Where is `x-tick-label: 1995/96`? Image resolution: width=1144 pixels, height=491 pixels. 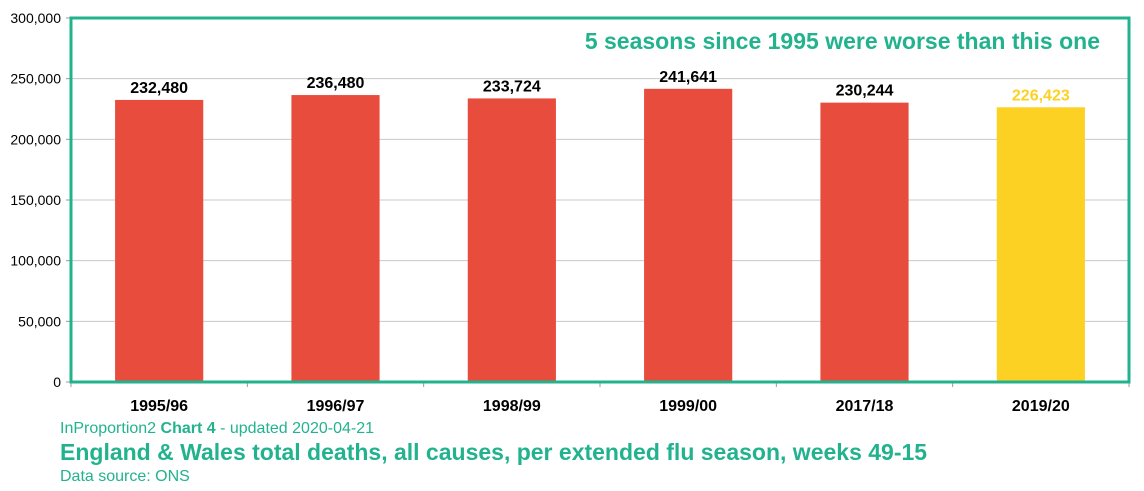 x-tick-label: 1995/96 is located at coordinates (159, 406).